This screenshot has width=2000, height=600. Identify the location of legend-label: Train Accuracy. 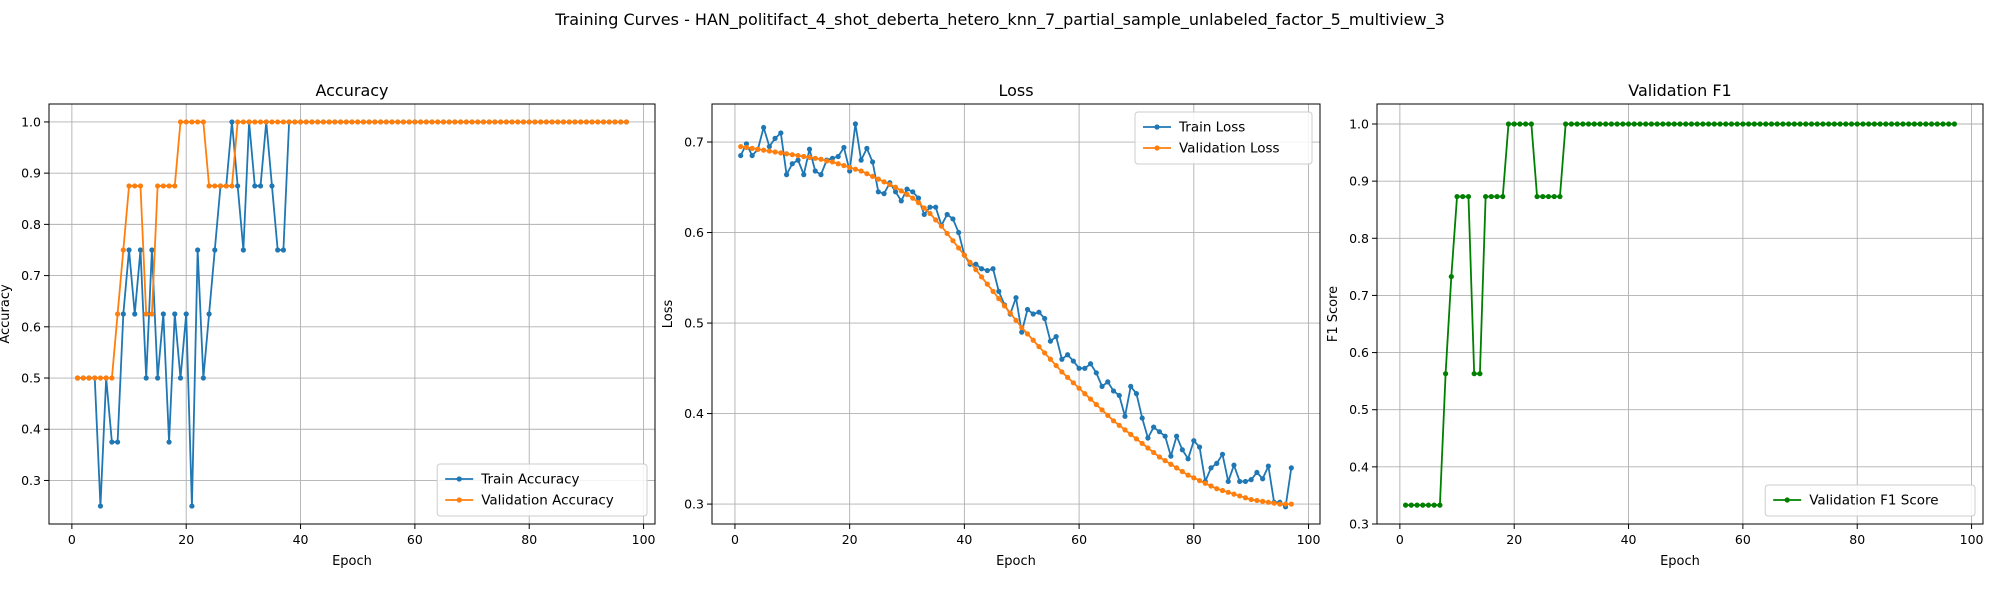
(529, 480).